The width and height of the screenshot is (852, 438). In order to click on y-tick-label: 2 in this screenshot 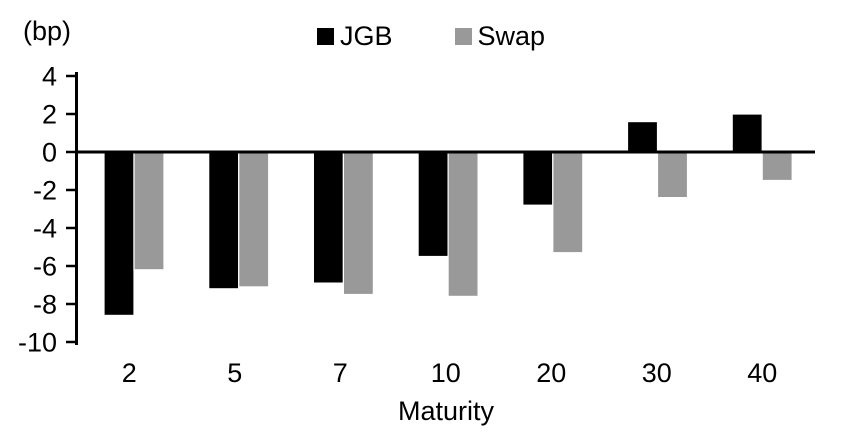, I will do `click(49, 115)`.